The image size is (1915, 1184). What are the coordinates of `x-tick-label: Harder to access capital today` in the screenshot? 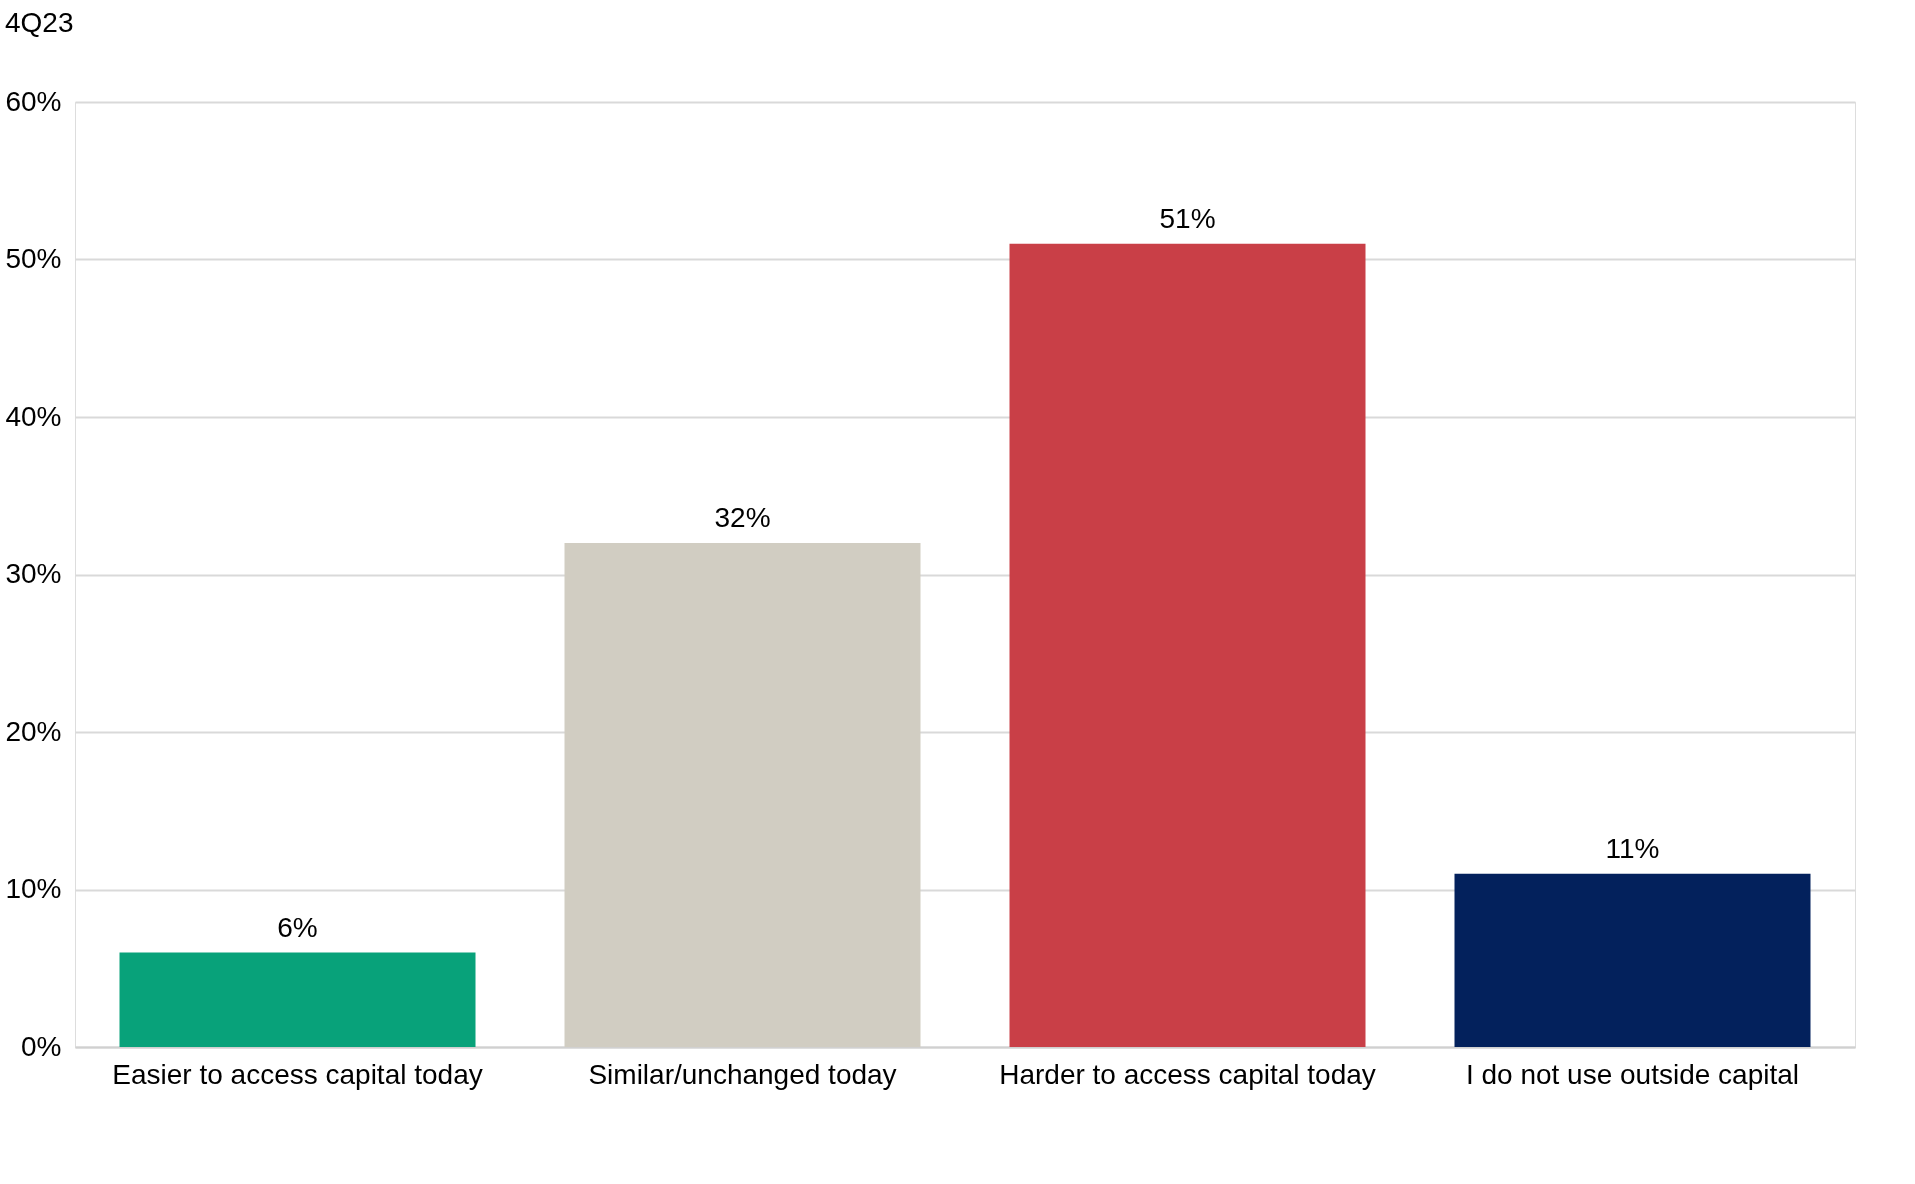 It's located at (1187, 1074).